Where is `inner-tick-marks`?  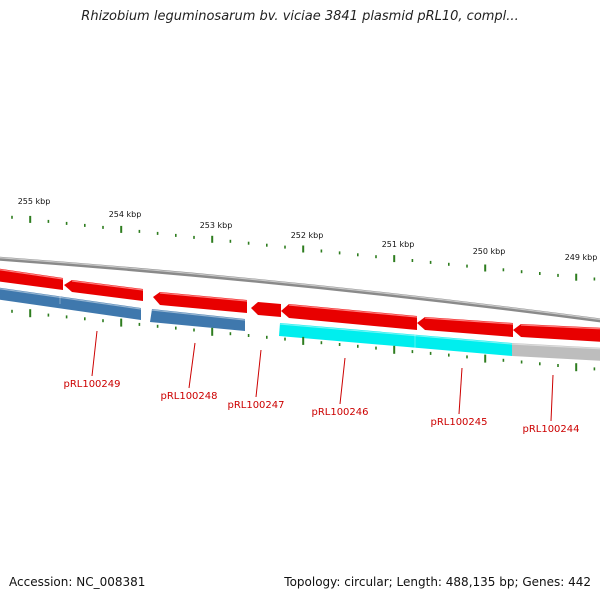 inner-tick-marks is located at coordinates (303, 340).